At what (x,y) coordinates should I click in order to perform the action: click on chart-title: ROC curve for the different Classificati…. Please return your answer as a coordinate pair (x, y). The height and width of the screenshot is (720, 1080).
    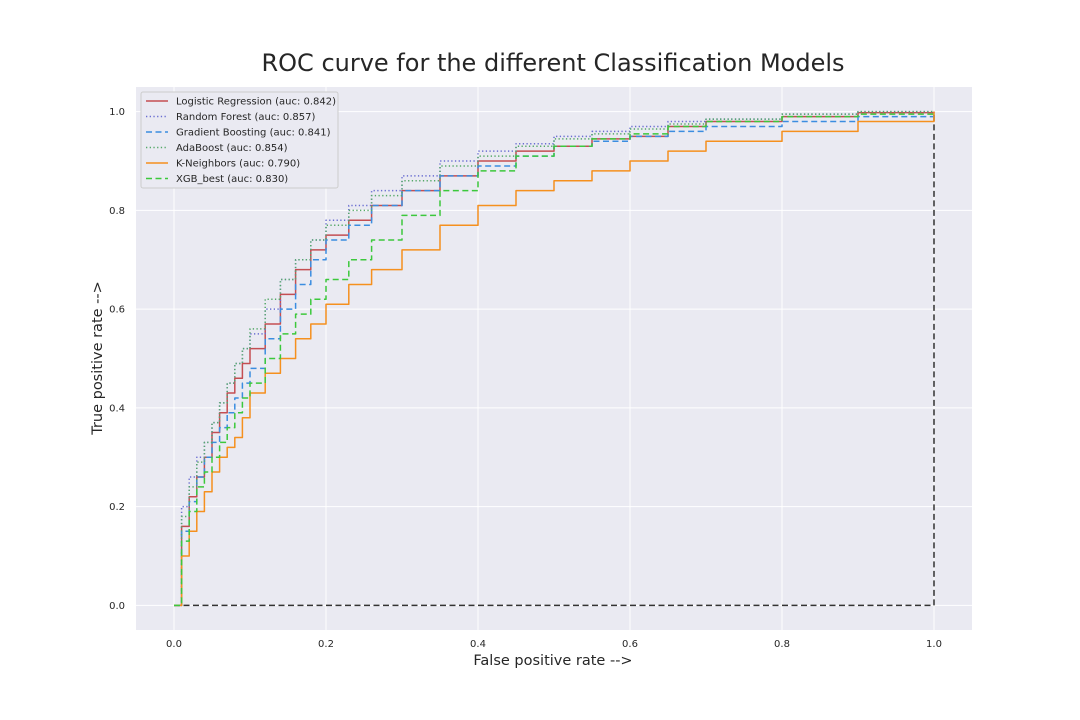
    Looking at the image, I should click on (552, 63).